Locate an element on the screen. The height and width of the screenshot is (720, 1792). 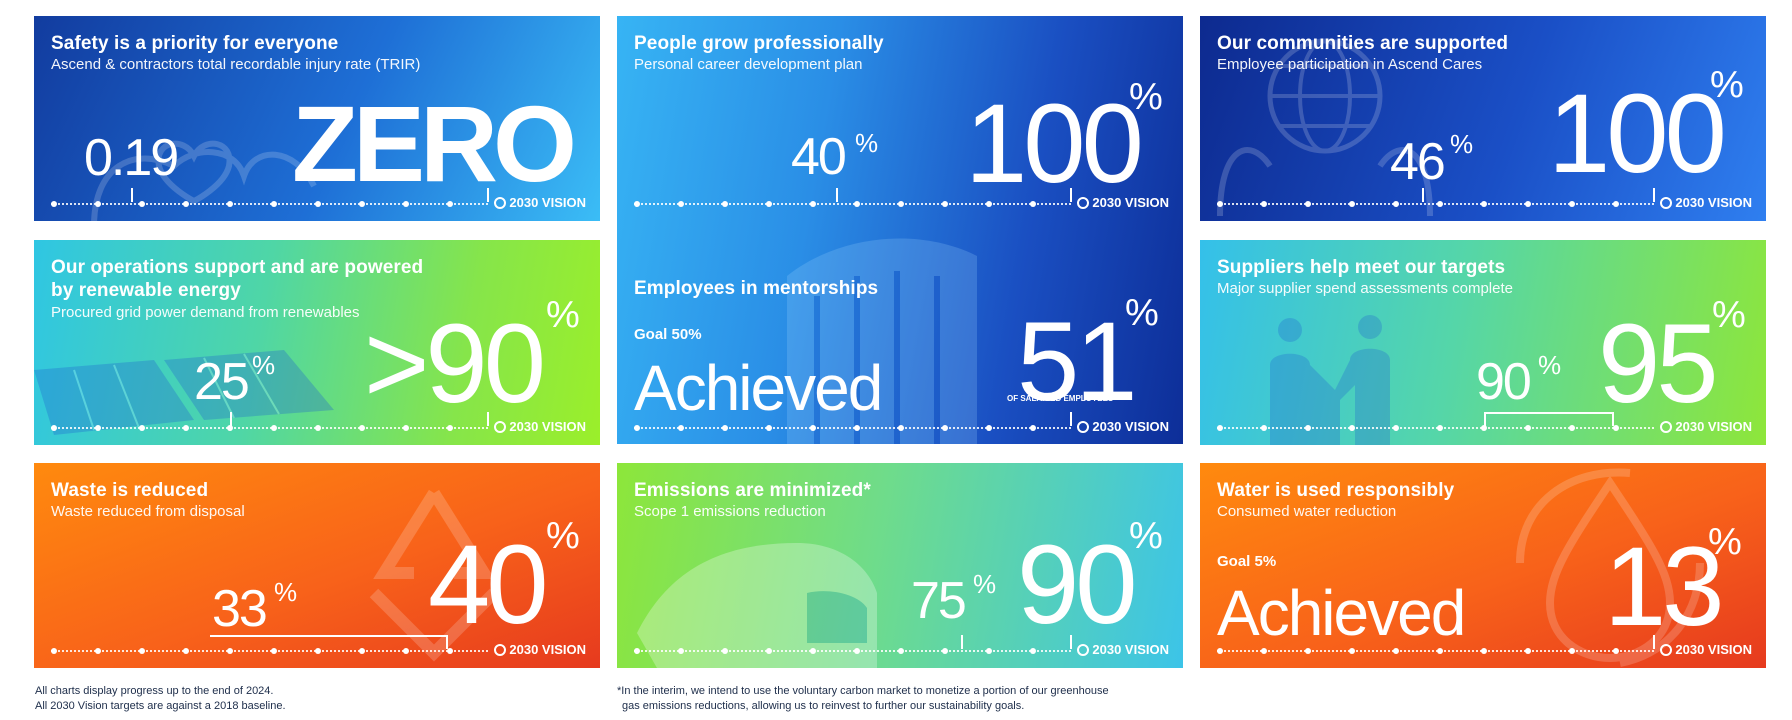
card-subtitle: Scope 1 emissions reduction is located at coordinates (730, 511).